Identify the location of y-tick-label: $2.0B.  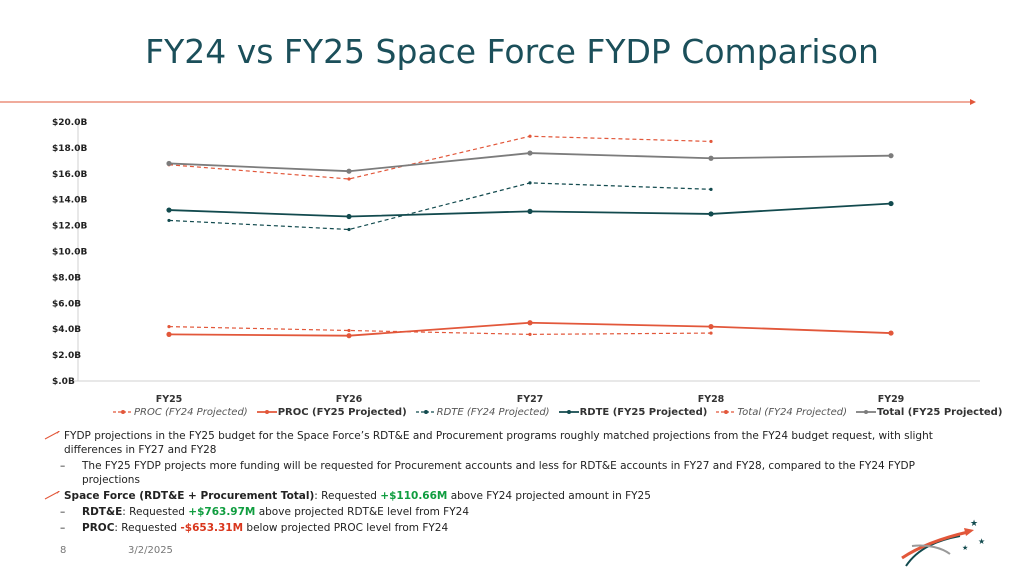
(66, 356).